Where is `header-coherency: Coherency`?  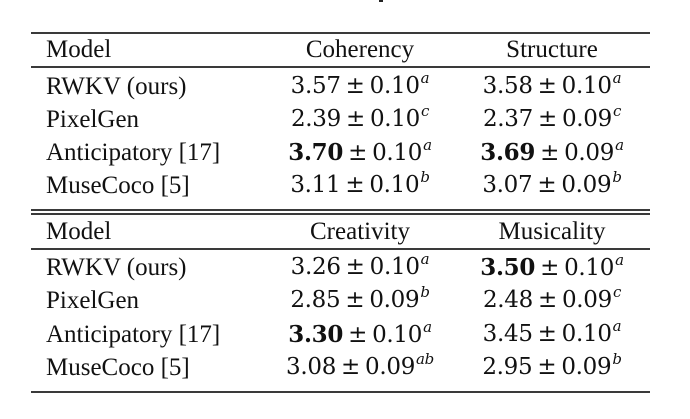 header-coherency: Coherency is located at coordinates (360, 49).